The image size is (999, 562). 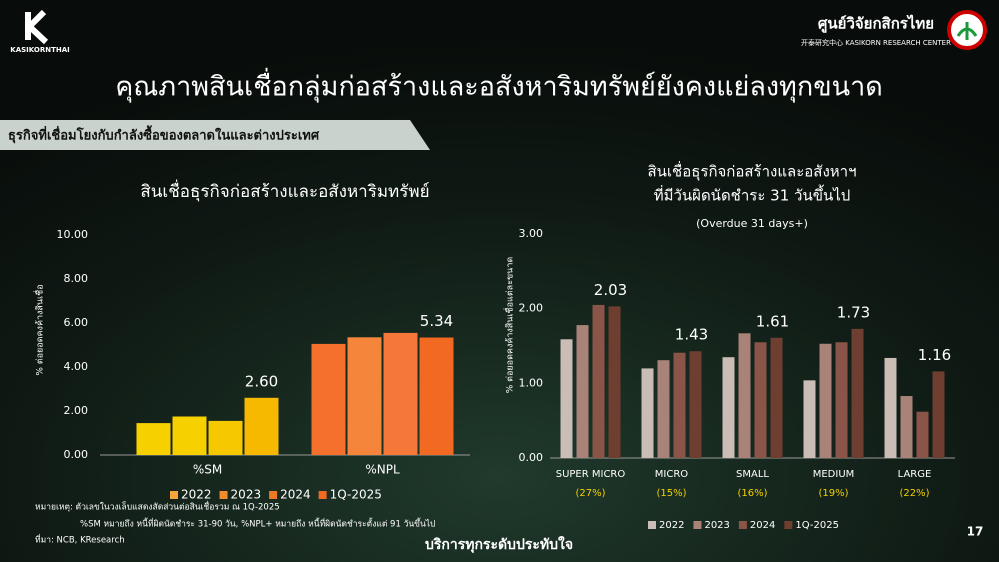 I want to click on x-tick-label: %NPL, so click(x=382, y=470).